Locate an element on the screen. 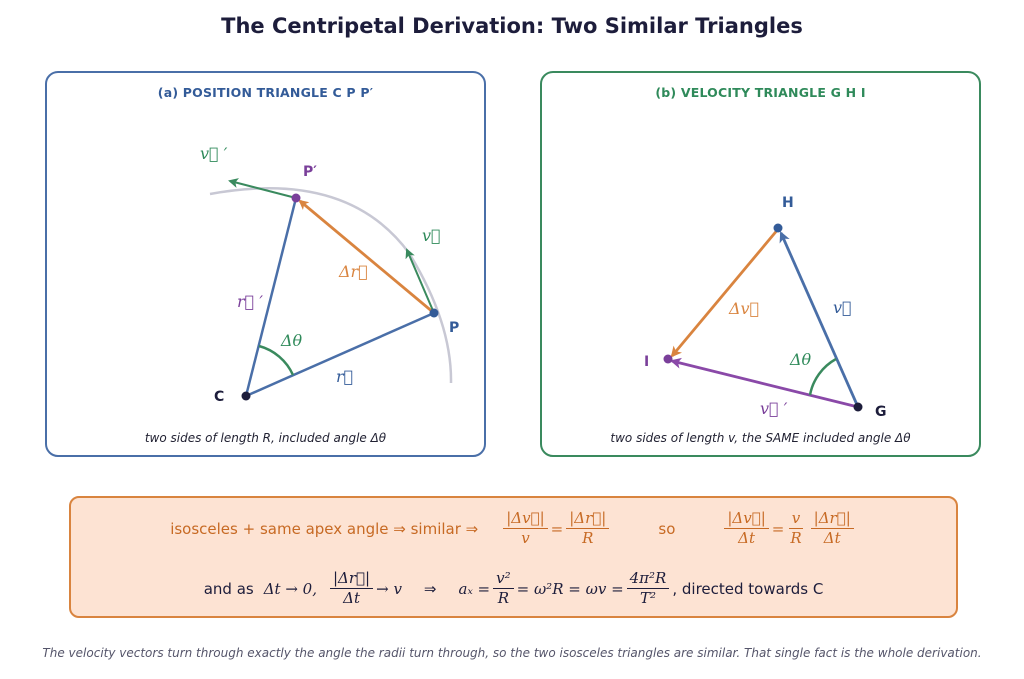  fraction-period: 4π²R T² is located at coordinates (648, 588).